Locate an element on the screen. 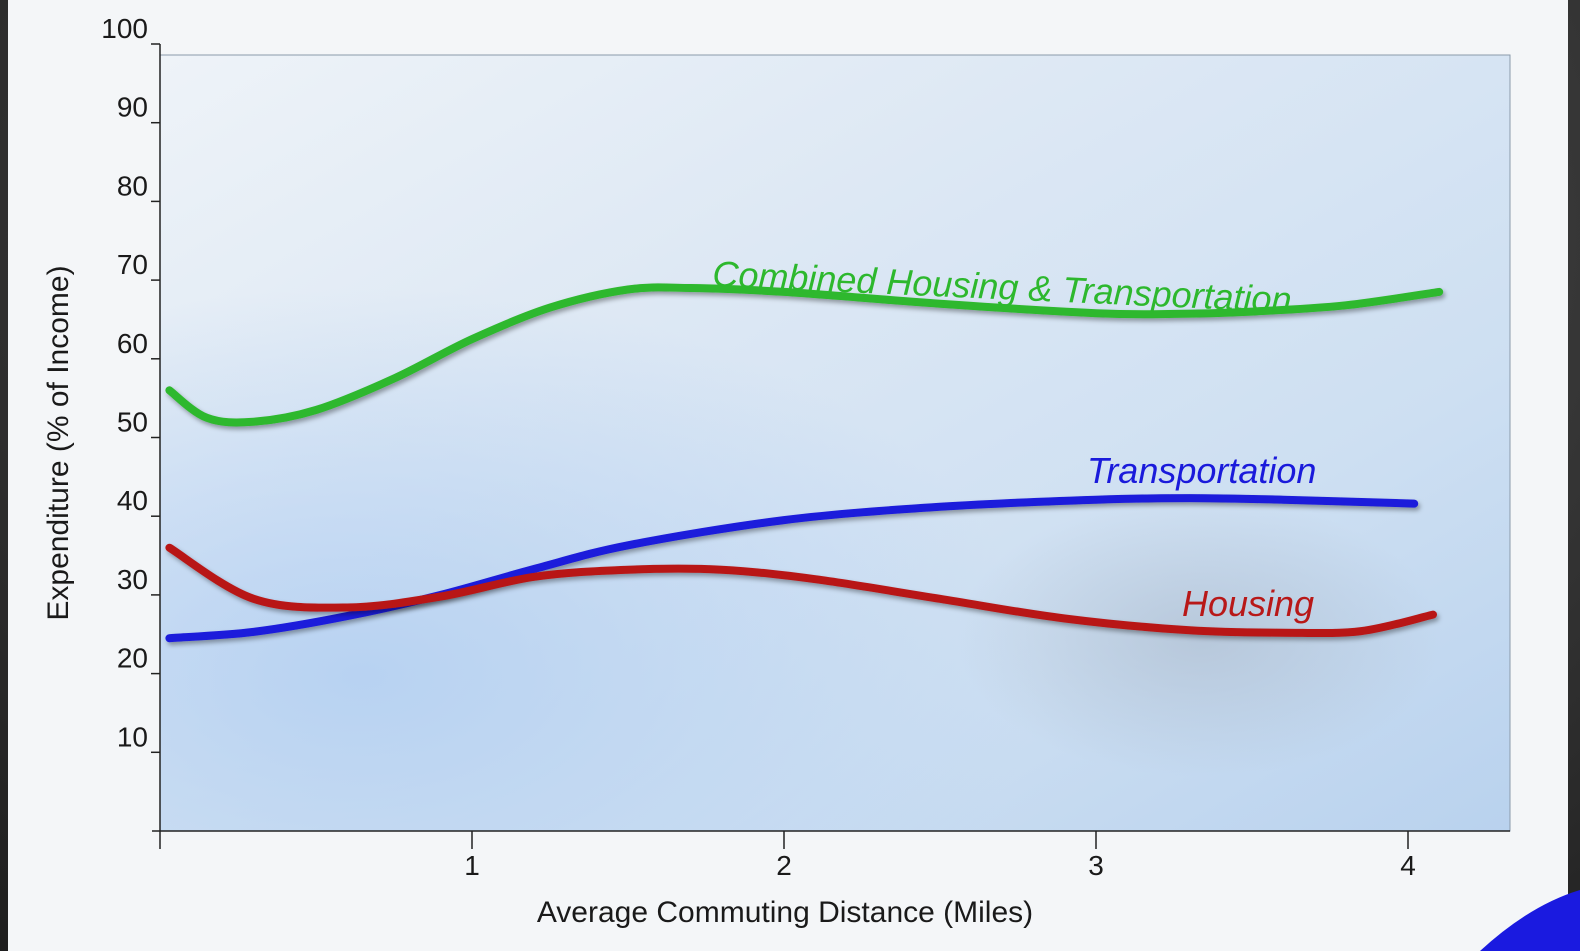 This screenshot has height=951, width=1580. y-tick-label: 30 is located at coordinates (132, 579).